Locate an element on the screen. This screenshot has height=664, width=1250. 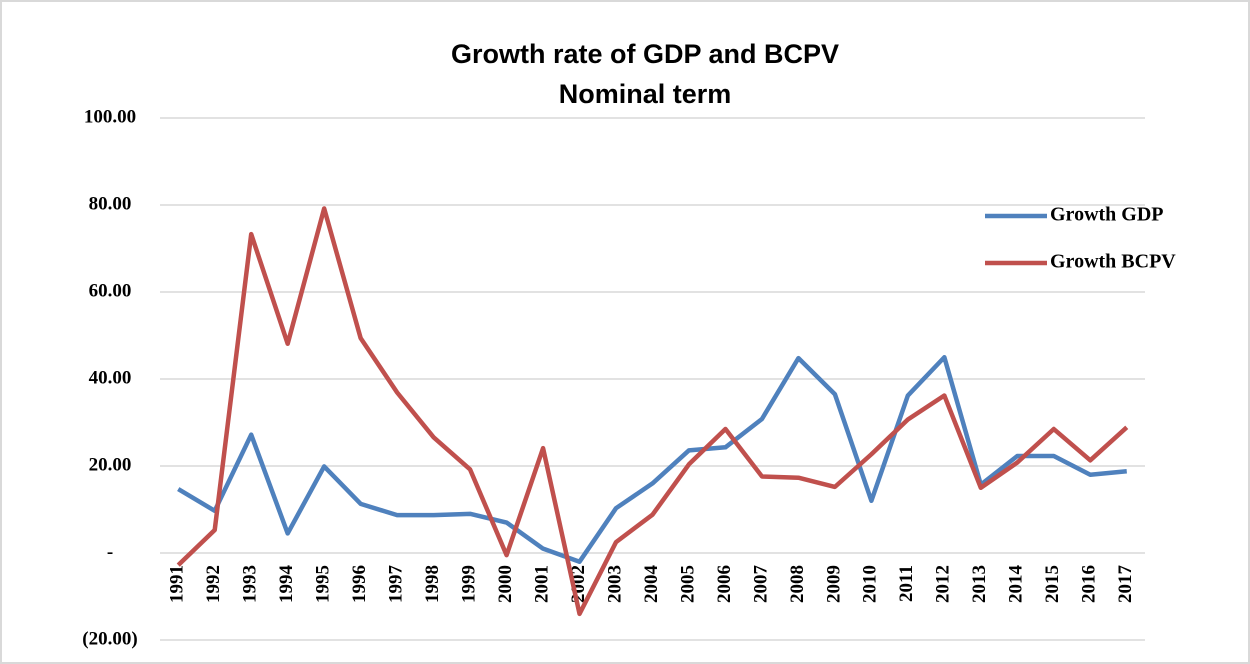
x-tick-label: 1993 is located at coordinates (250, 584).